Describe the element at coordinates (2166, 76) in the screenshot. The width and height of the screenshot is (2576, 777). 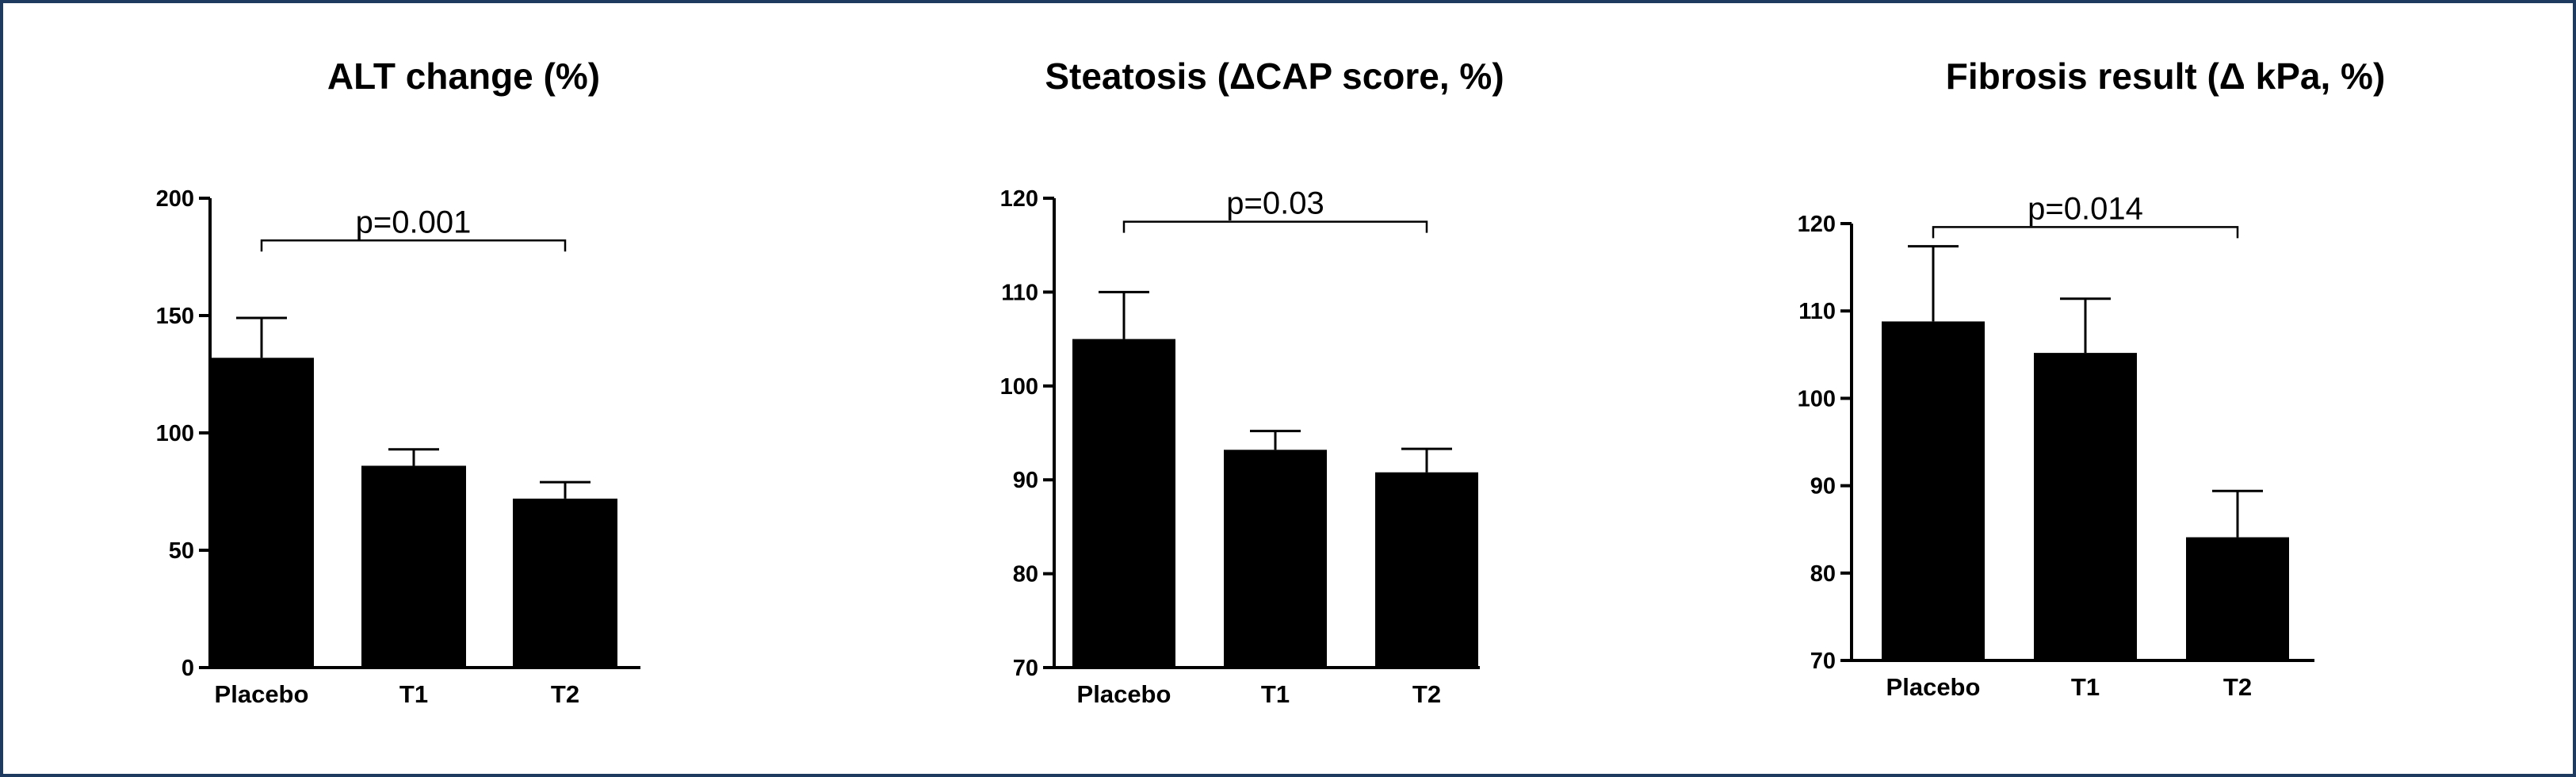
I see `chart-title: Fibrosis result (Δ kPa, %)` at that location.